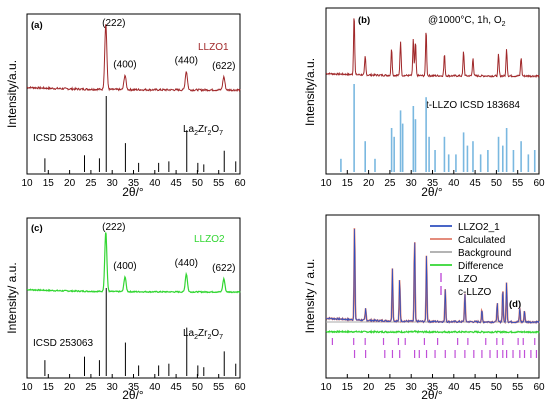 The image size is (550, 406). Describe the element at coordinates (37, 25) in the screenshot. I see `panel-a-label: (a)` at that location.